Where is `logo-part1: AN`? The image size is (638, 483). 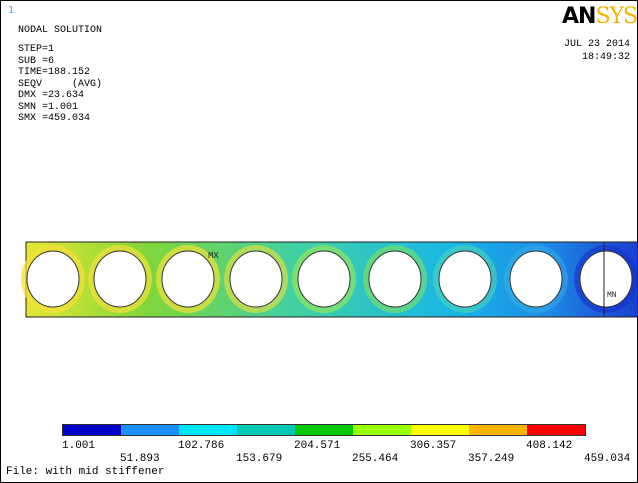 logo-part1: AN is located at coordinates (579, 16).